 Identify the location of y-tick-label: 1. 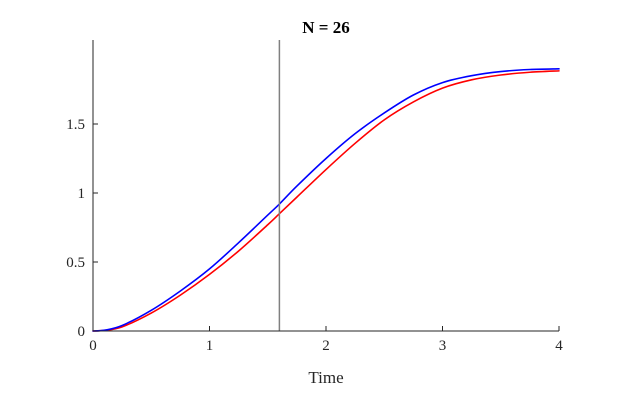
(82, 194).